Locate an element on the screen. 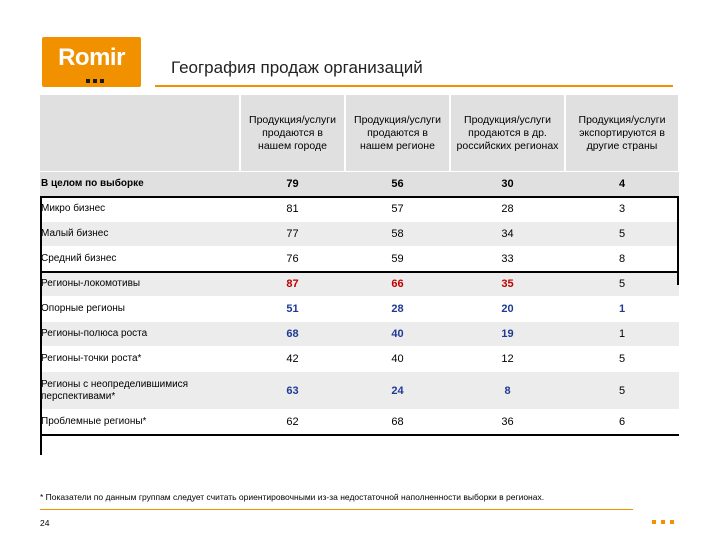 This screenshot has width=720, height=540. value-cell: 76 is located at coordinates (292, 259).